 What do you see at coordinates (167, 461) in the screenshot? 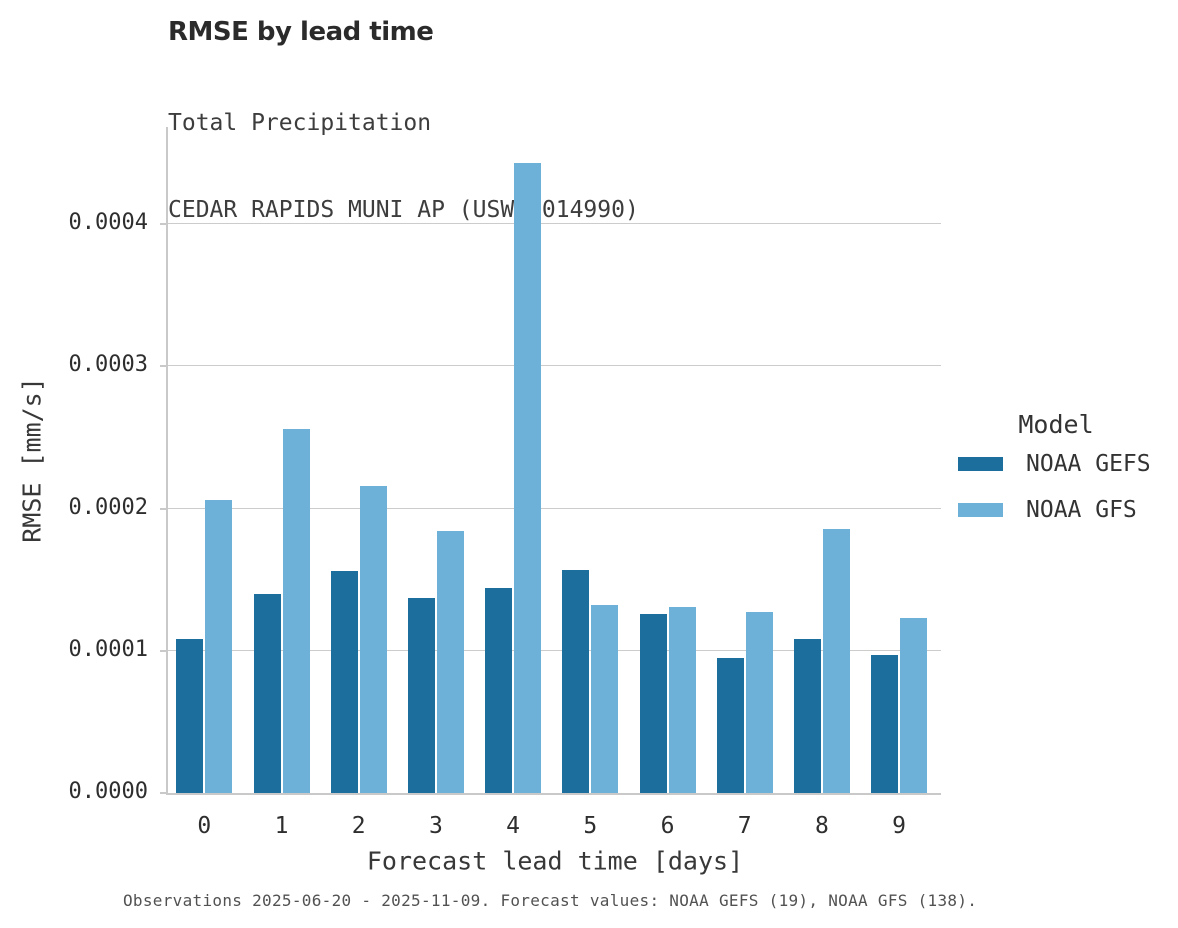
I see `y-axis-spine` at bounding box center [167, 461].